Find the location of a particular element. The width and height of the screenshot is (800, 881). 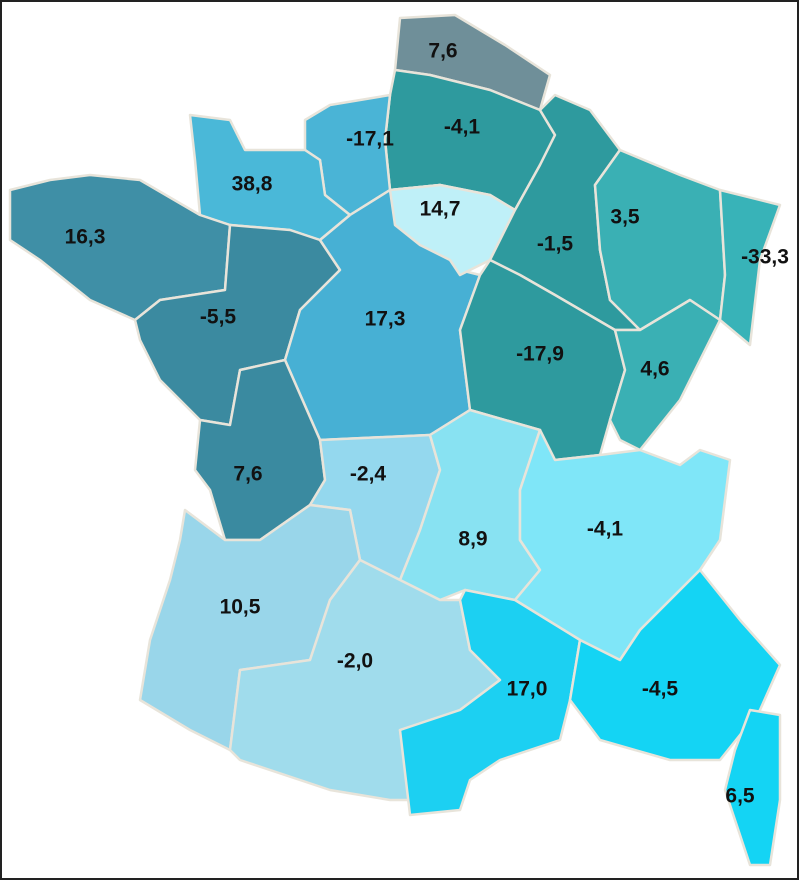

region-label: -4,5 is located at coordinates (660, 689).